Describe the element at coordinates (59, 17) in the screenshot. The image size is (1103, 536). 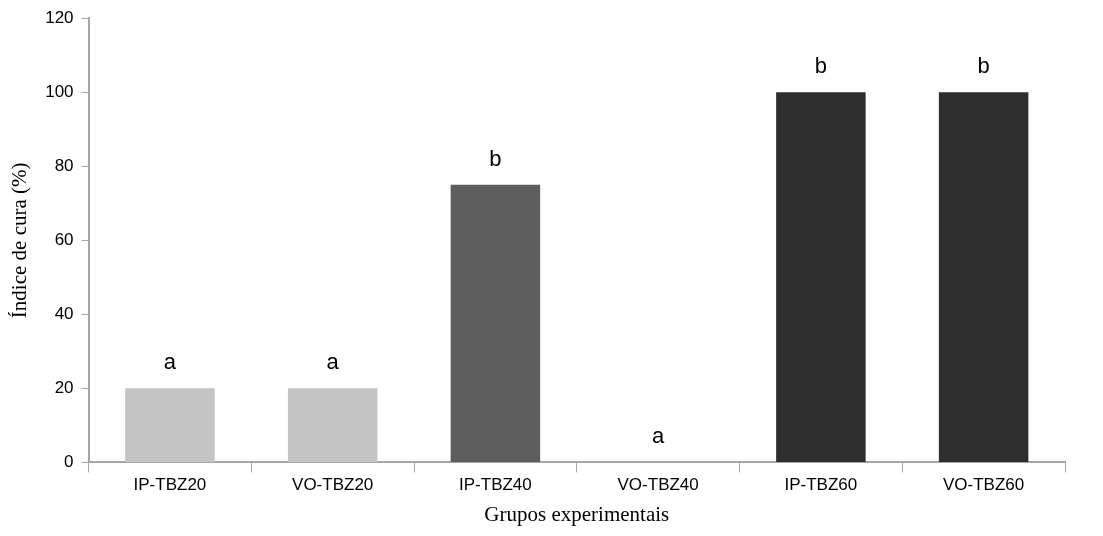
I see `y-tick-label: 120` at that location.